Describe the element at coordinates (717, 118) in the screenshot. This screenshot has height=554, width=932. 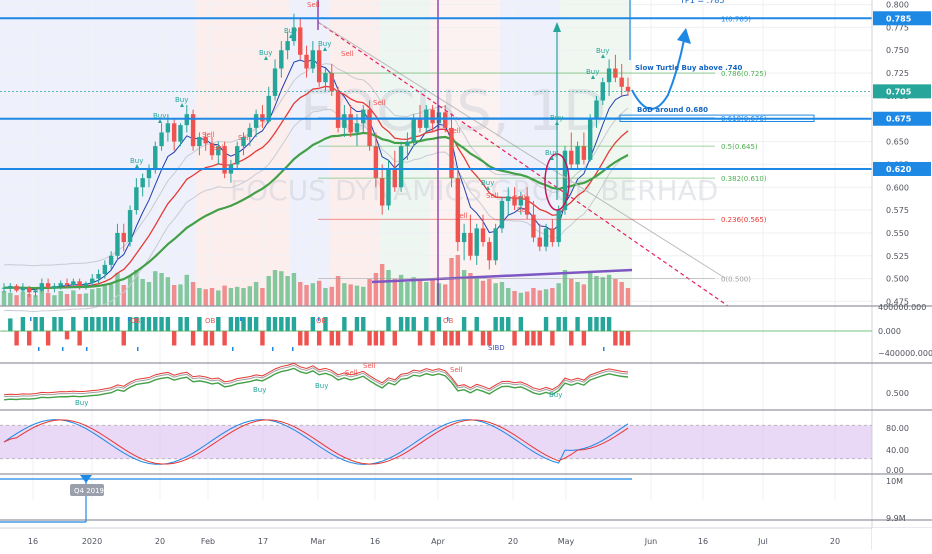
I see `bod-zone-box` at that location.